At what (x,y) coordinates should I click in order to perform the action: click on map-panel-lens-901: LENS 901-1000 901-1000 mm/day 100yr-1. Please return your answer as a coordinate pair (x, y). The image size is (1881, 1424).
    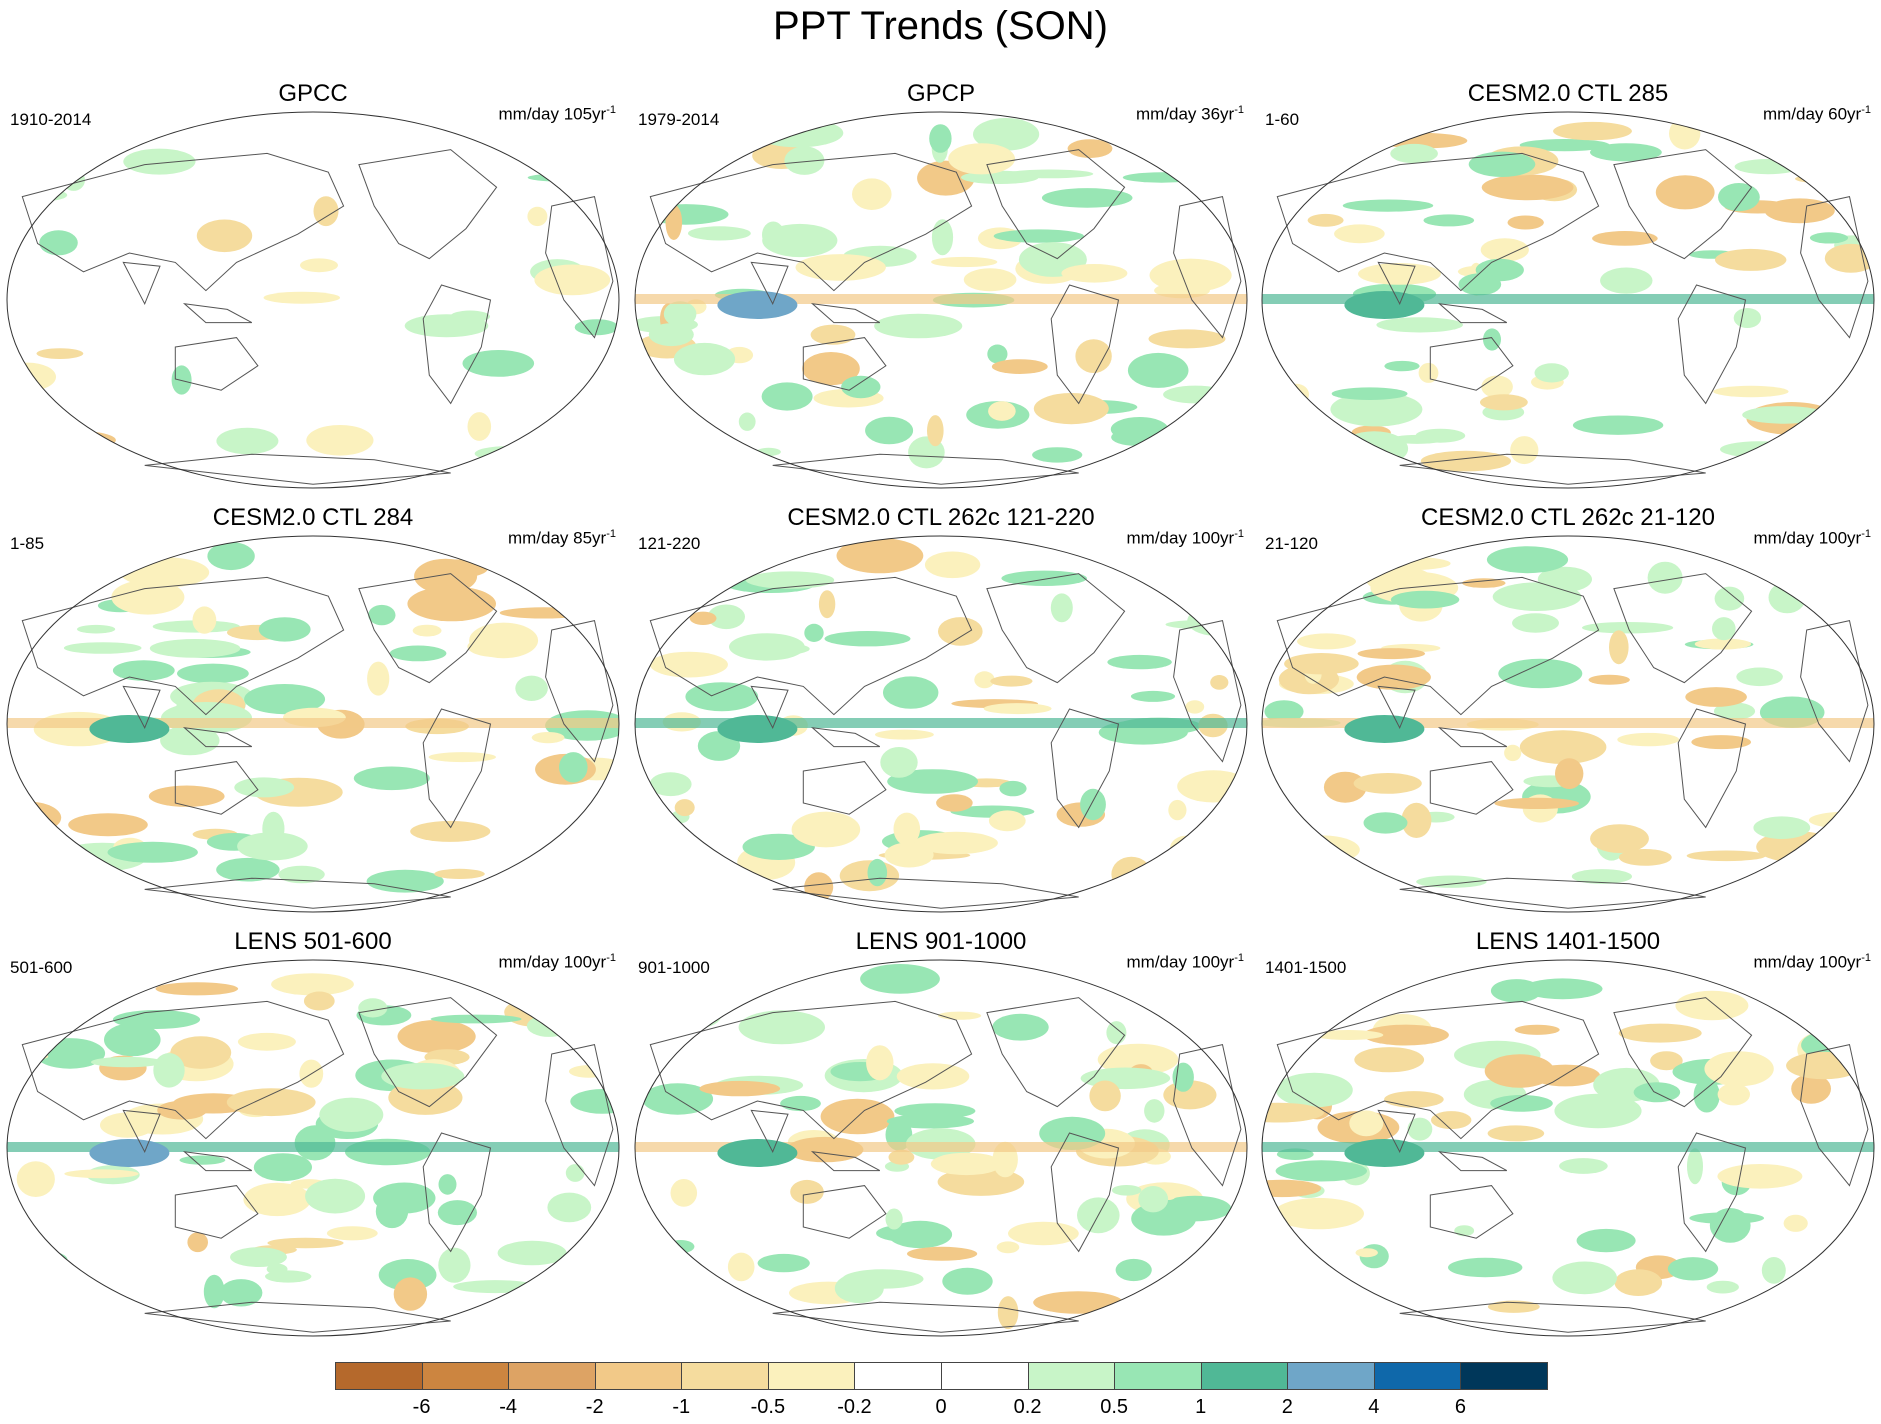
    Looking at the image, I should click on (941, 1140).